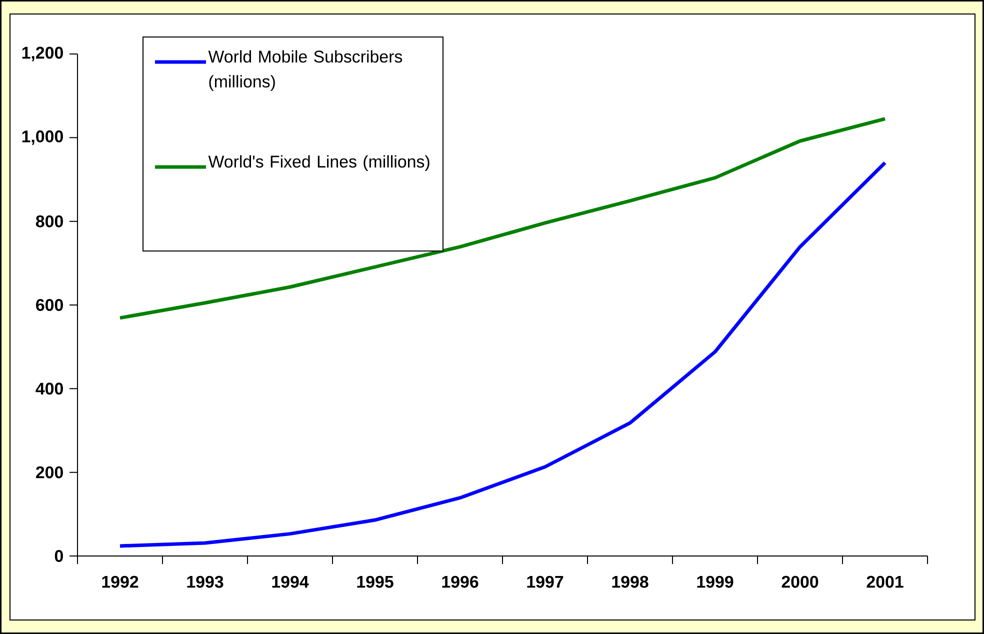  I want to click on x-tick-label: 1992, so click(120, 582).